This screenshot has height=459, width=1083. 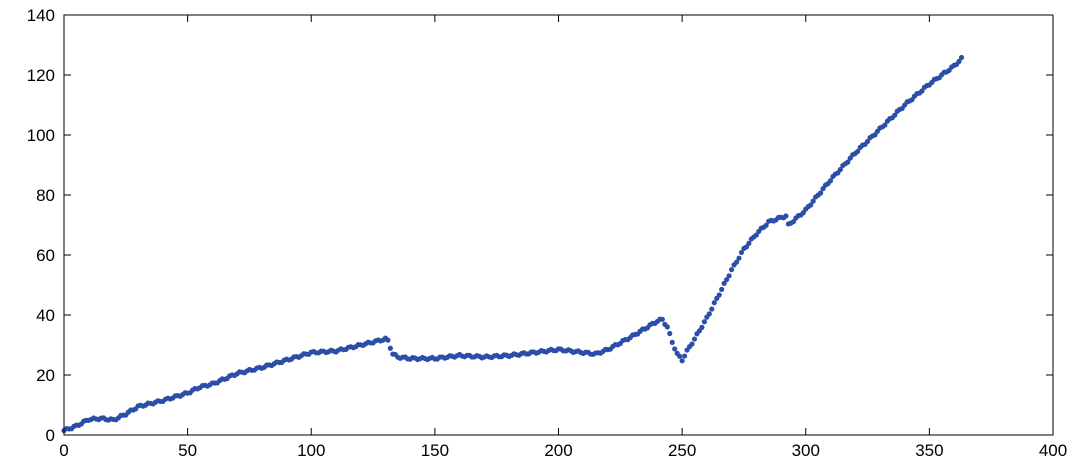 What do you see at coordinates (50, 435) in the screenshot?
I see `y-tick-label: 0` at bounding box center [50, 435].